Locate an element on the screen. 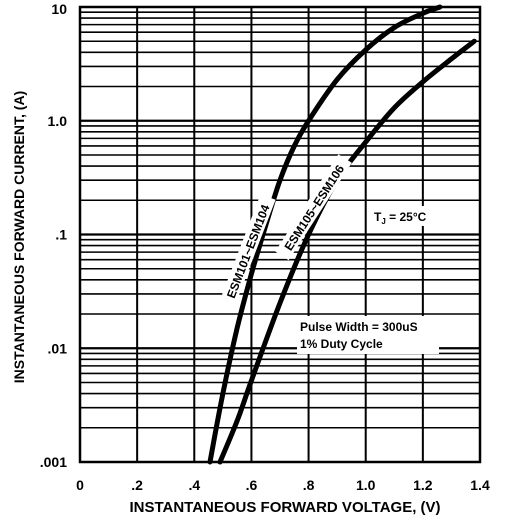 The width and height of the screenshot is (511, 521). y-axis-label: INSTANTANEOUS FORWARD CURRENT, (A) is located at coordinates (19, 237).